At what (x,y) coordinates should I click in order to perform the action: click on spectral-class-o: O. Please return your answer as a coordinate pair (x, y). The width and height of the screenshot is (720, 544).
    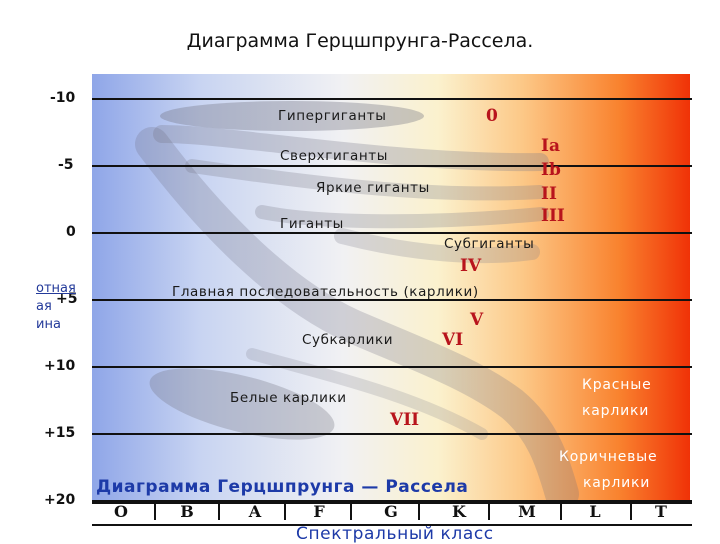
    Looking at the image, I should click on (121, 511).